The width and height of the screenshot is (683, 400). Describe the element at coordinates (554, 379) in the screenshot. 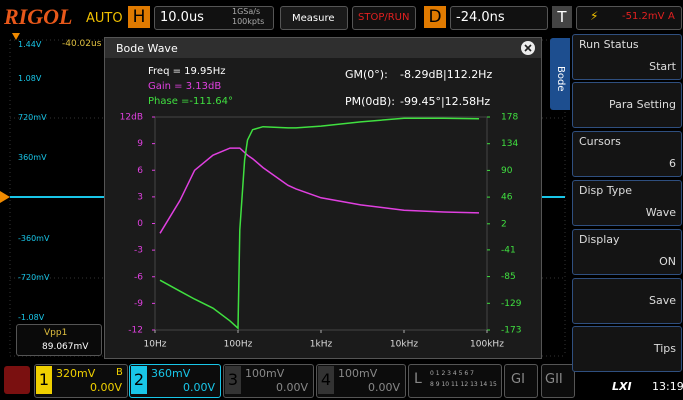

I see `gen2: GII` at that location.